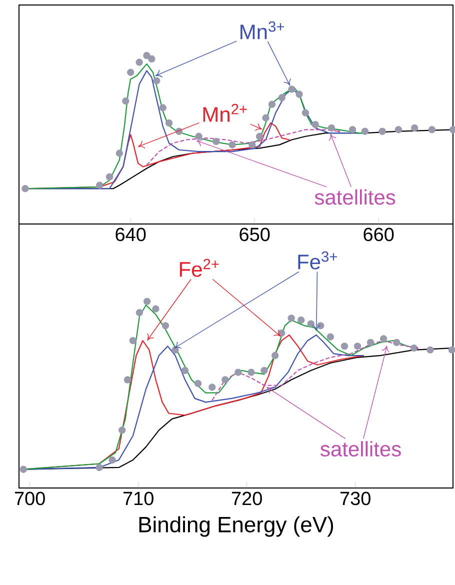  What do you see at coordinates (355, 499) in the screenshot?
I see `x-tick-label: 730` at bounding box center [355, 499].